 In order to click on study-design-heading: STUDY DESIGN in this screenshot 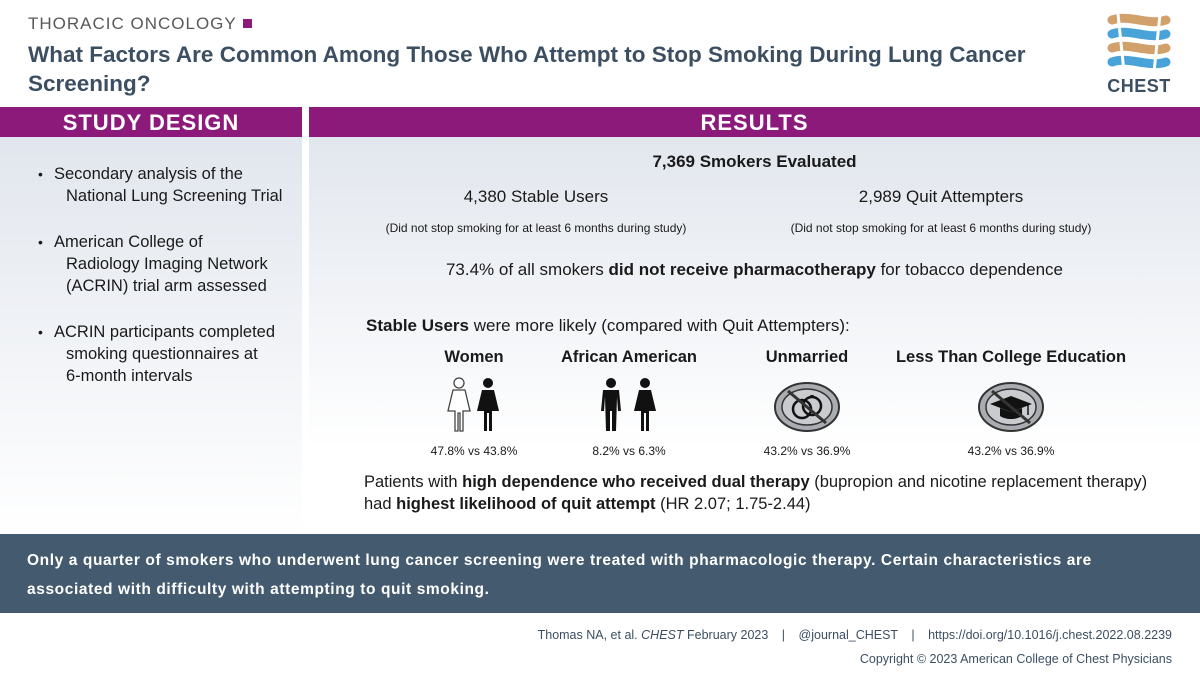, I will do `click(151, 122)`.